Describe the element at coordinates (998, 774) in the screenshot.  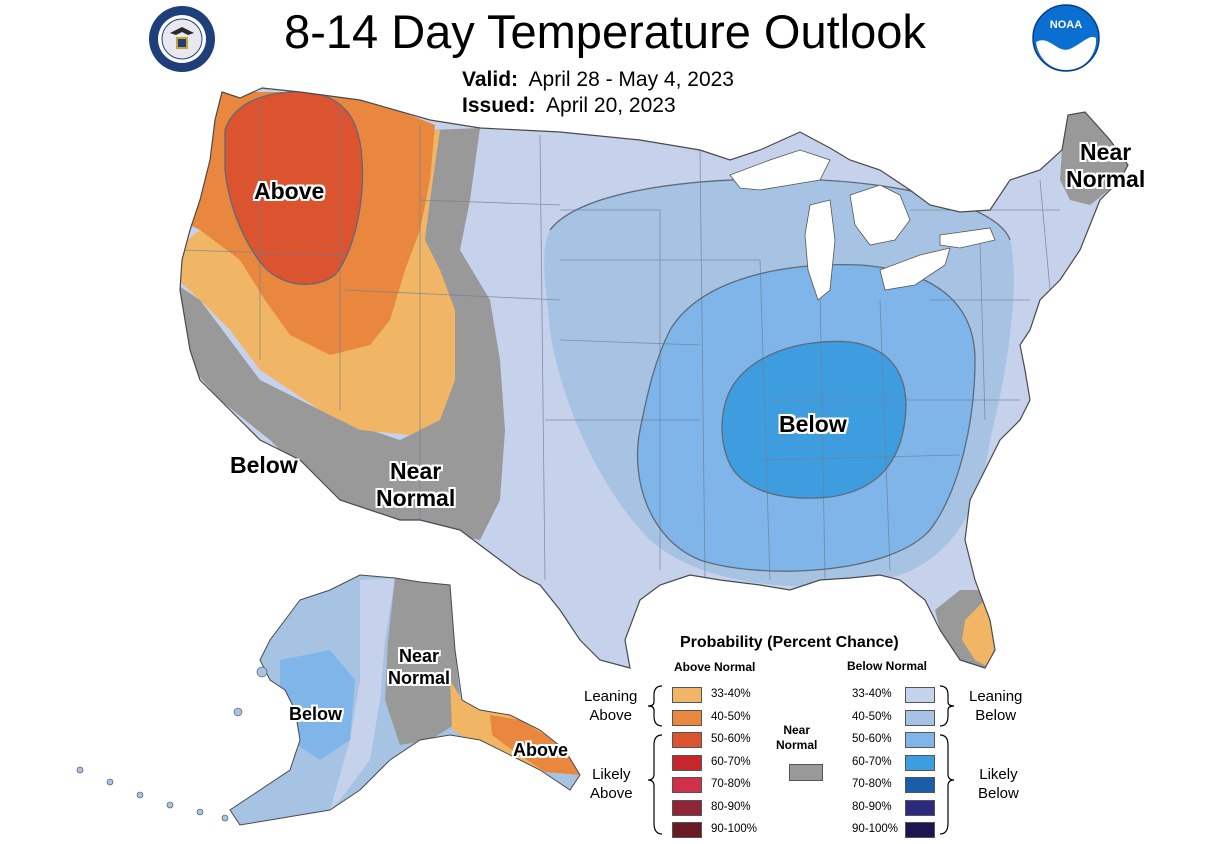
I see `legend-likely-below-line1: Likely` at that location.